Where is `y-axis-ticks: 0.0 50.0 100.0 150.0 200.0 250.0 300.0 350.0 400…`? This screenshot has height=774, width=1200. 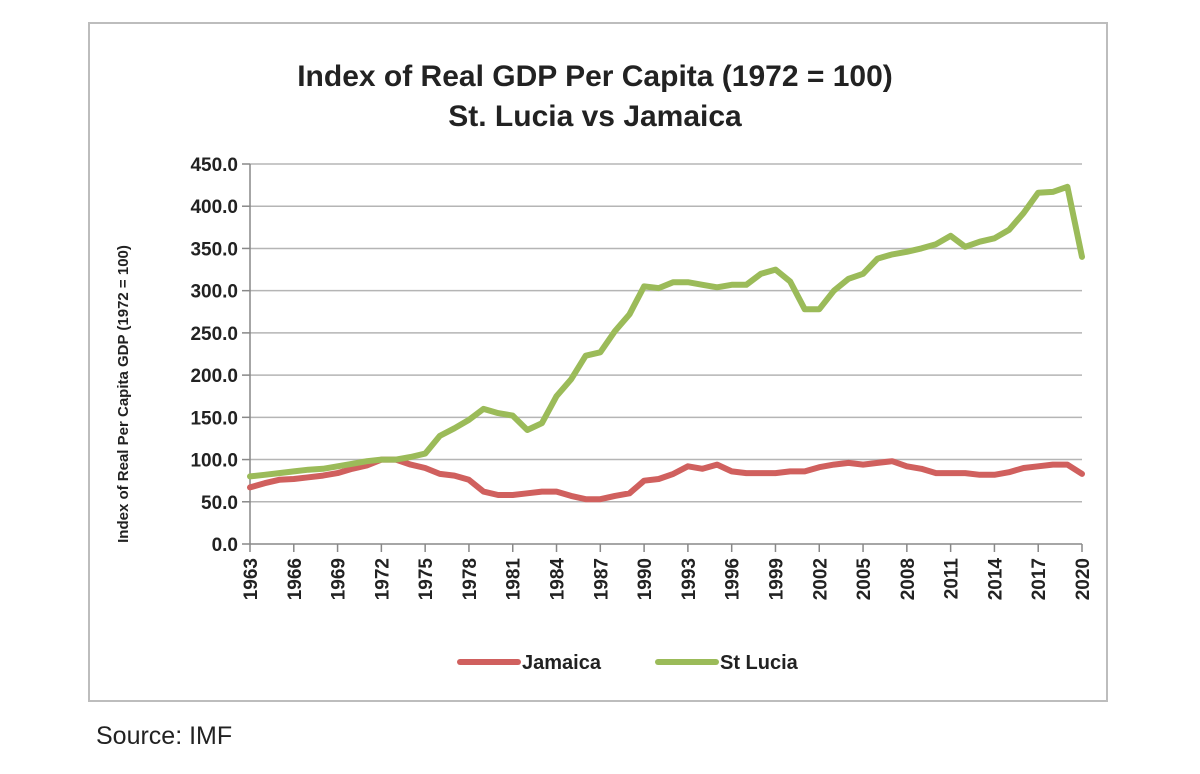
y-axis-ticks: 0.0 50.0 100.0 150.0 200.0 250.0 300.0 350.0 400… is located at coordinates (220, 355).